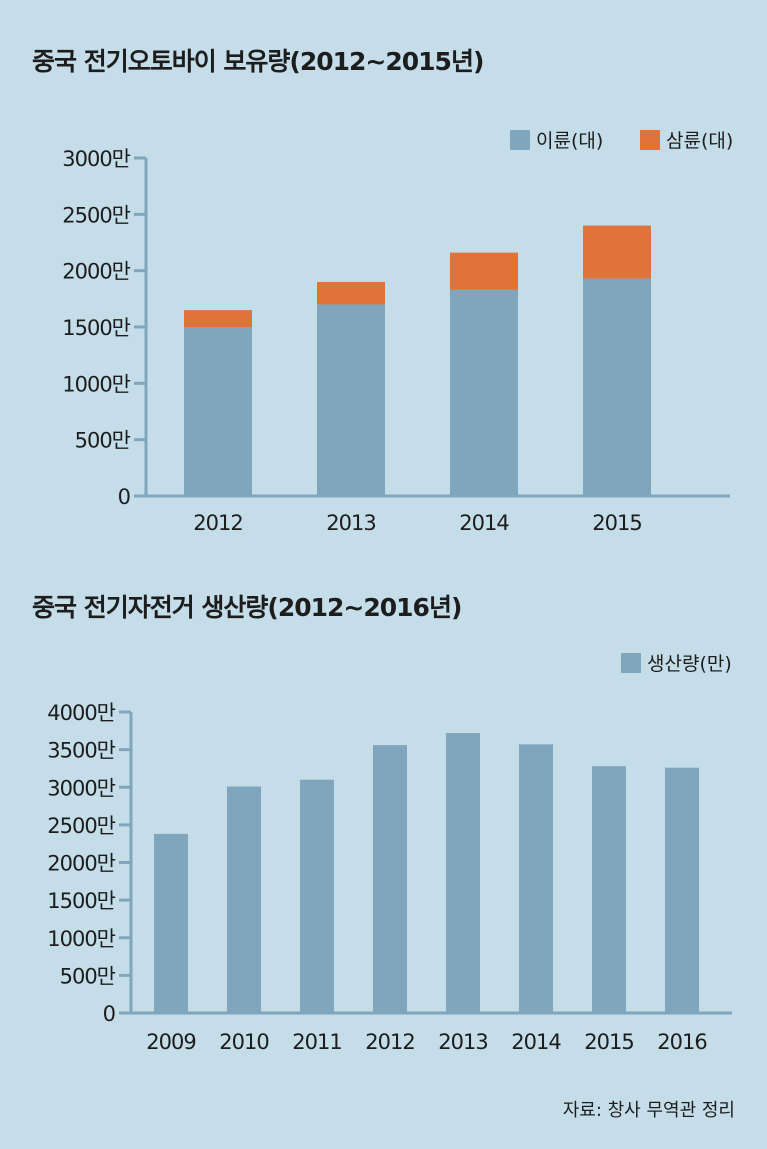  Describe the element at coordinates (616, 523) in the screenshot. I see `chart1-xtick-label: 2015` at that location.